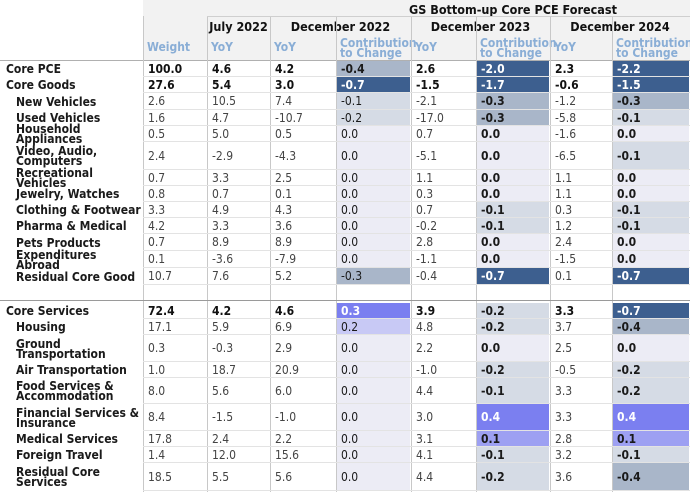  What do you see at coordinates (427, 259) in the screenshot?
I see `value-cell: -1.1` at bounding box center [427, 259].